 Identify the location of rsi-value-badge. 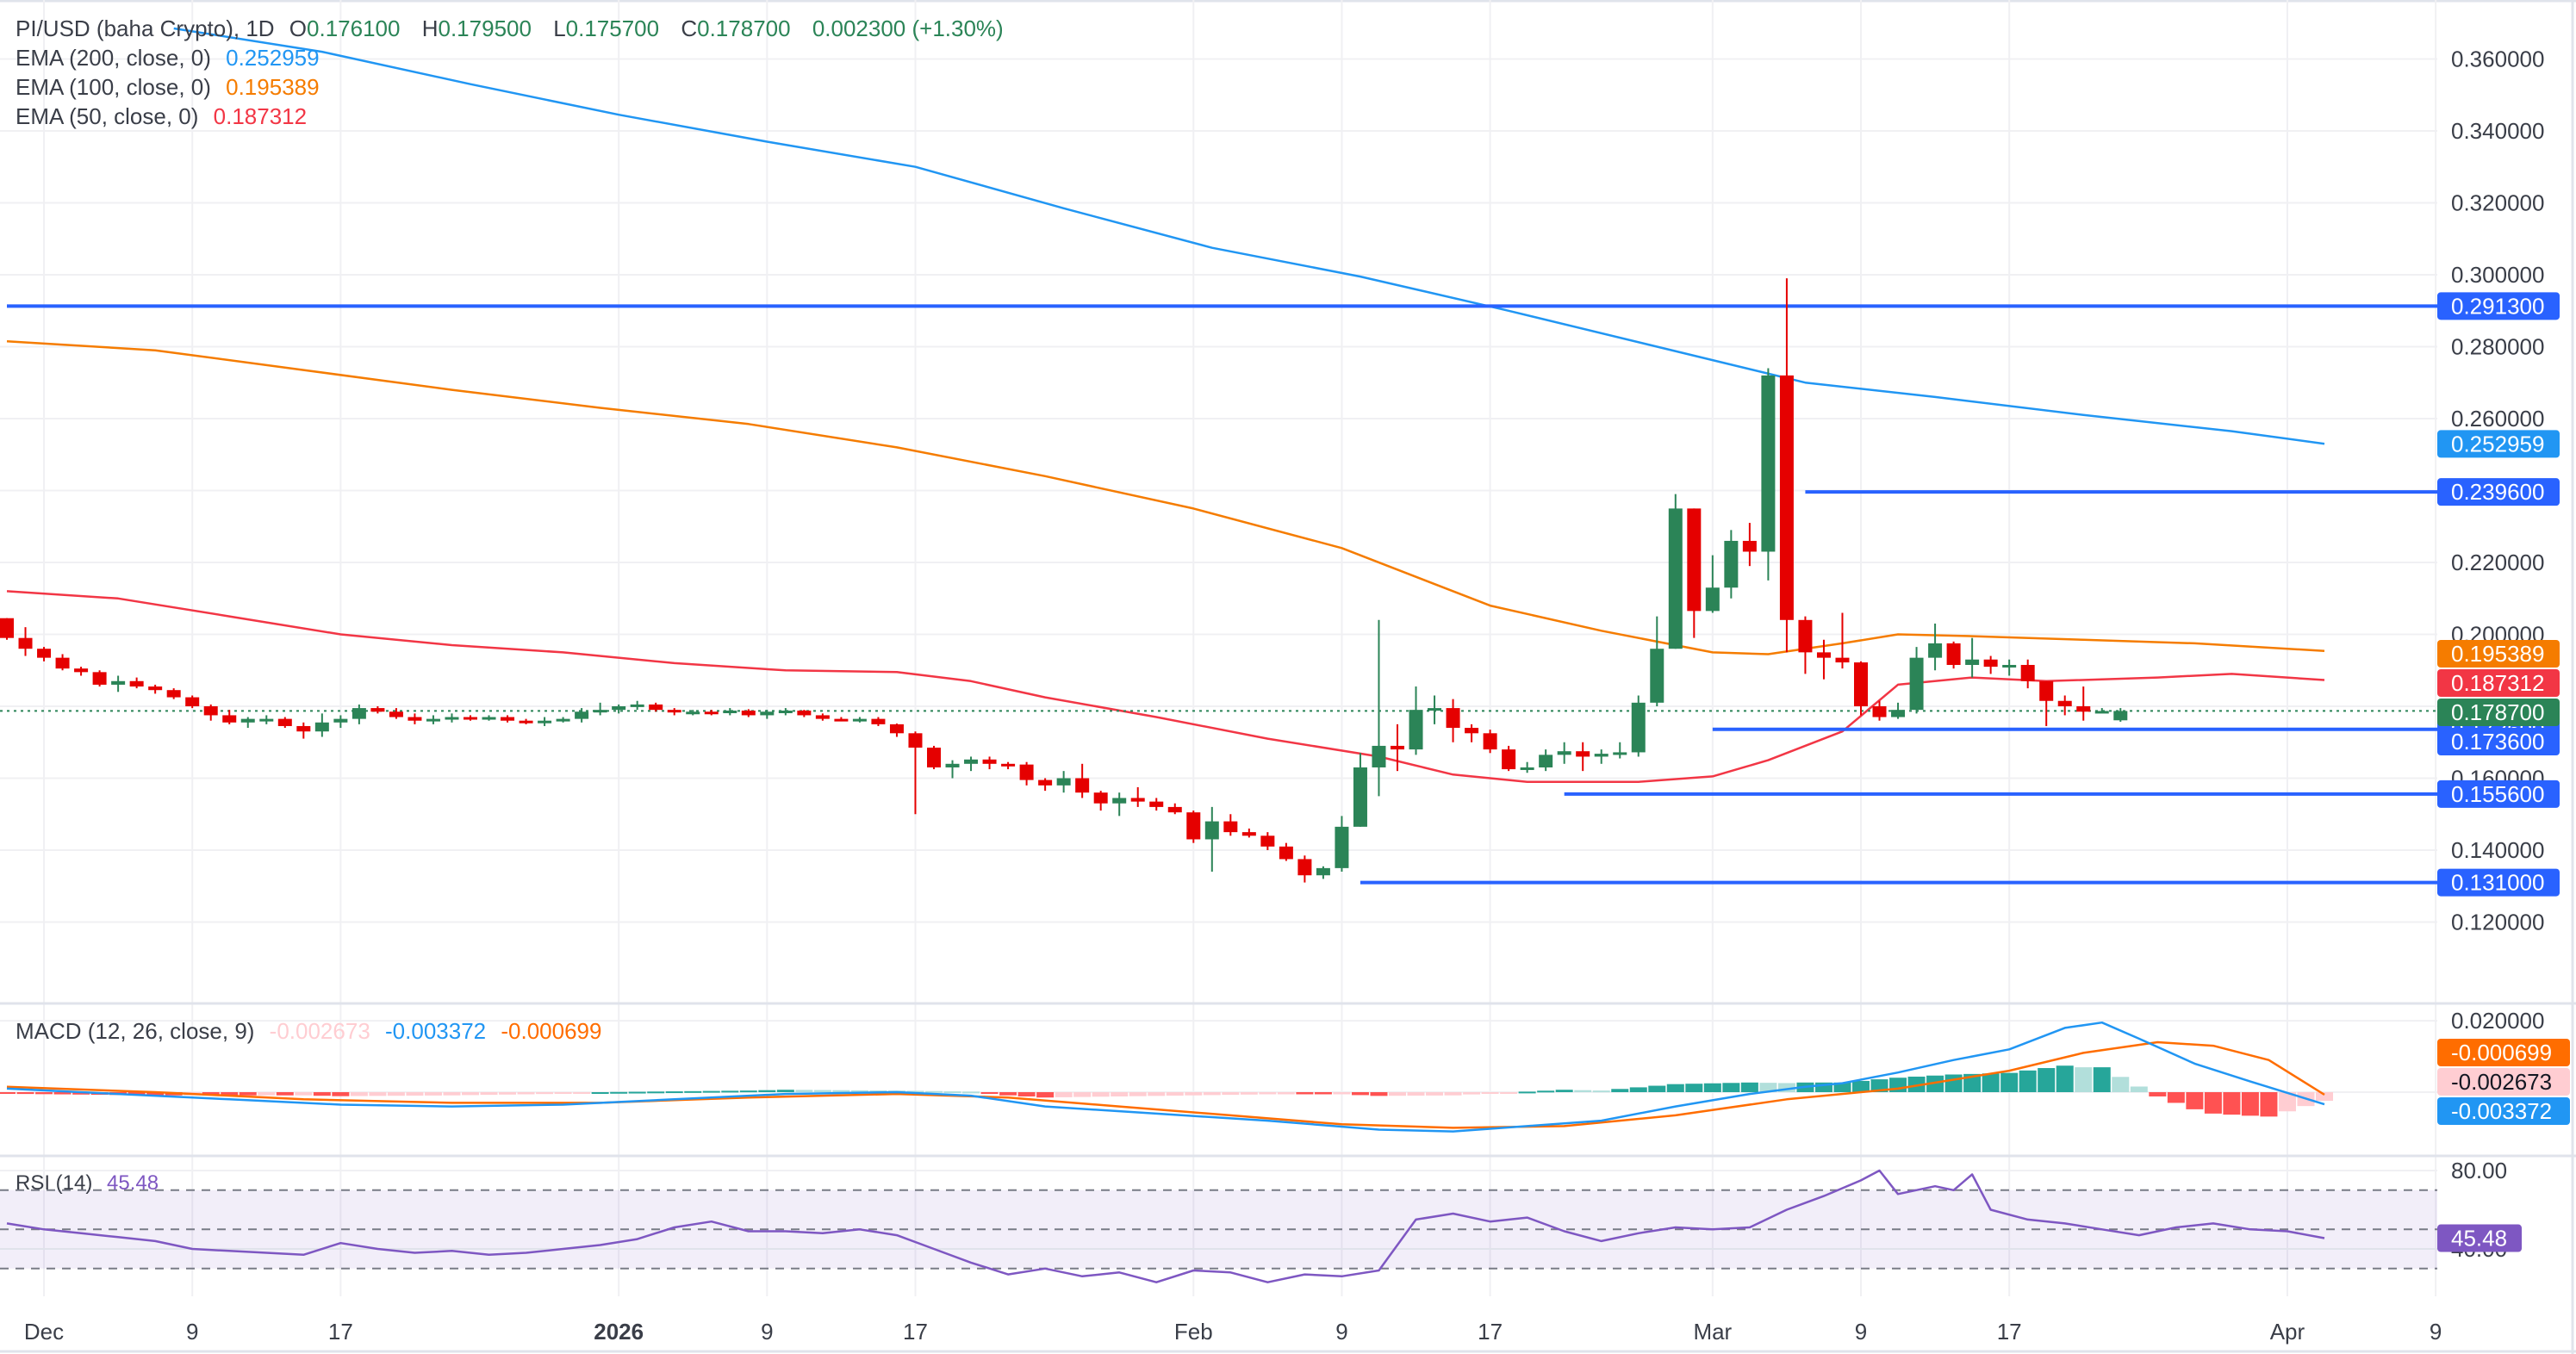
(2480, 1238).